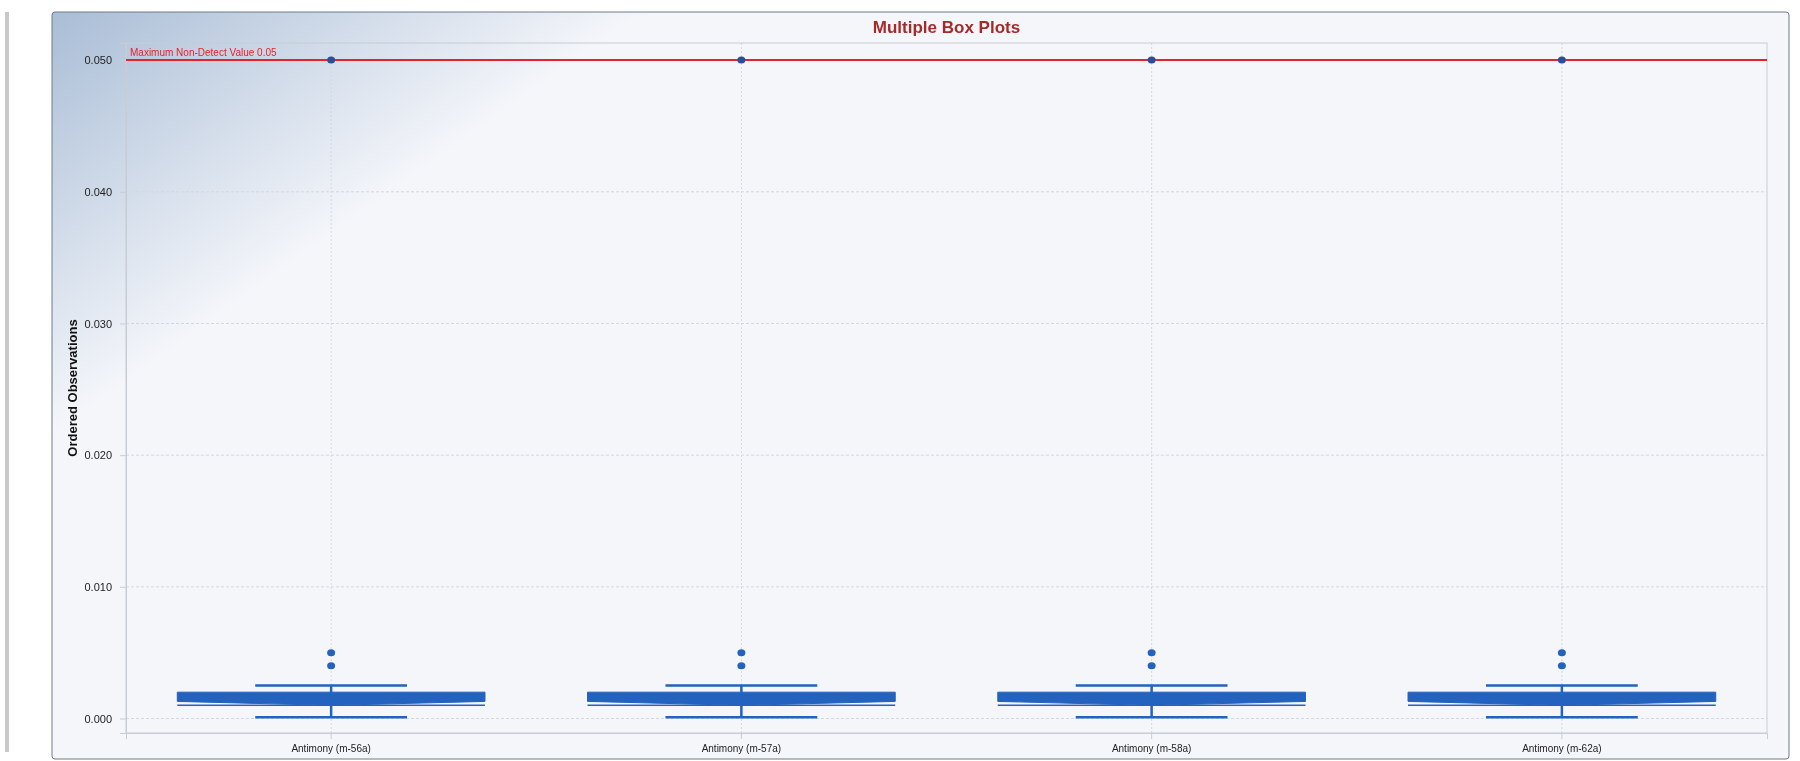 The image size is (1800, 761). I want to click on x-tick-label: Antimony (m-62a), so click(1562, 749).